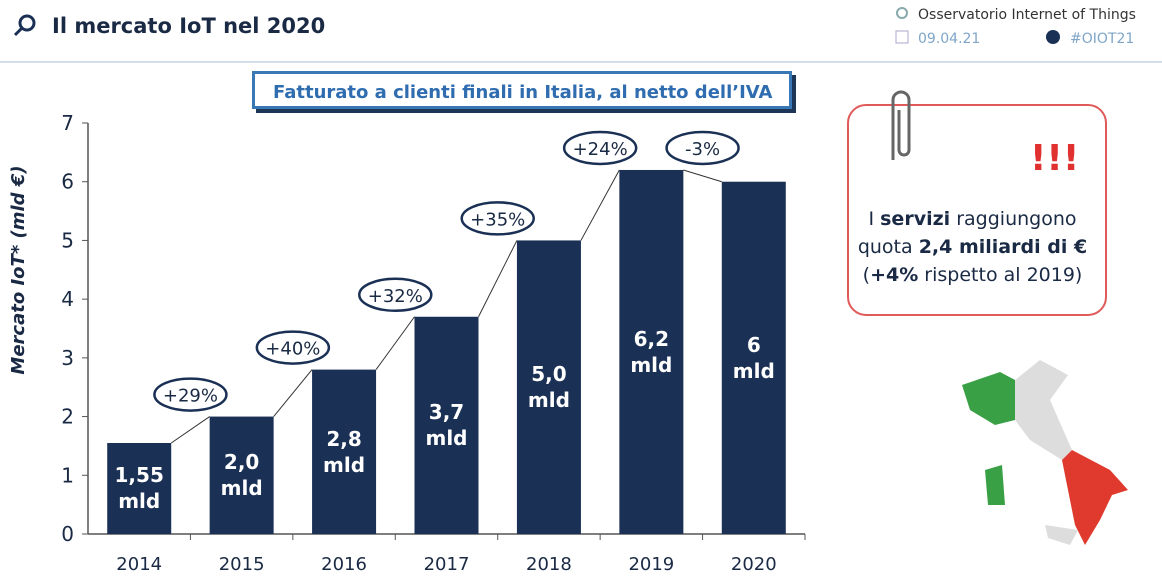  I want to click on y-tick-label: 4, so click(67, 299).